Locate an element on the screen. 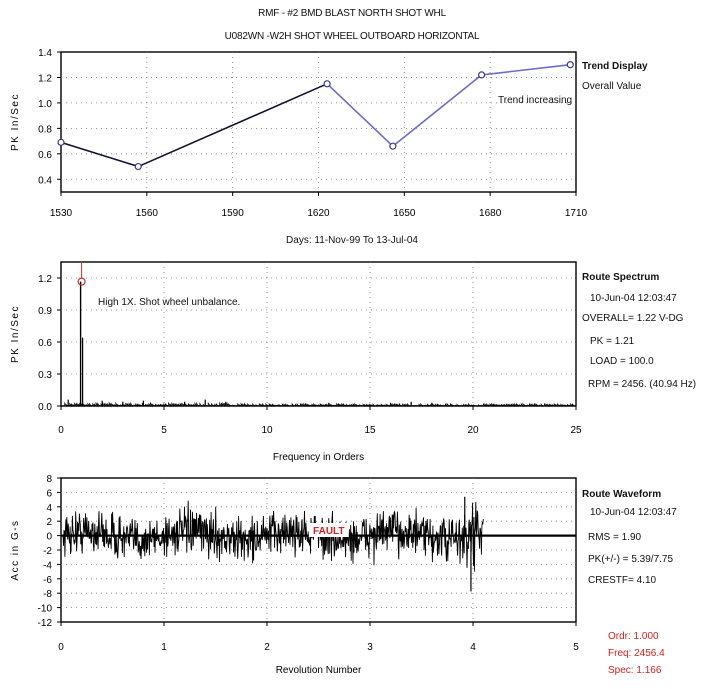 The width and height of the screenshot is (704, 689). y-tick-label: 0.0 is located at coordinates (45, 407).